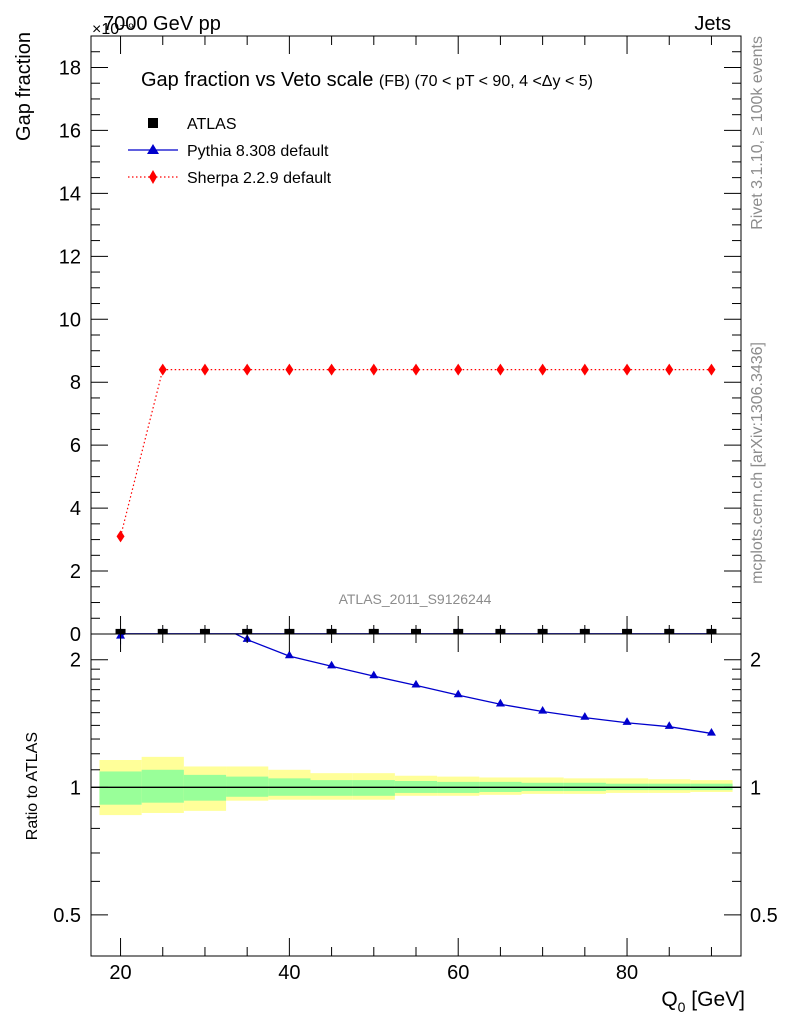 This screenshot has height=1024, width=786. I want to click on main-ytick-label: 6, so click(75, 446).